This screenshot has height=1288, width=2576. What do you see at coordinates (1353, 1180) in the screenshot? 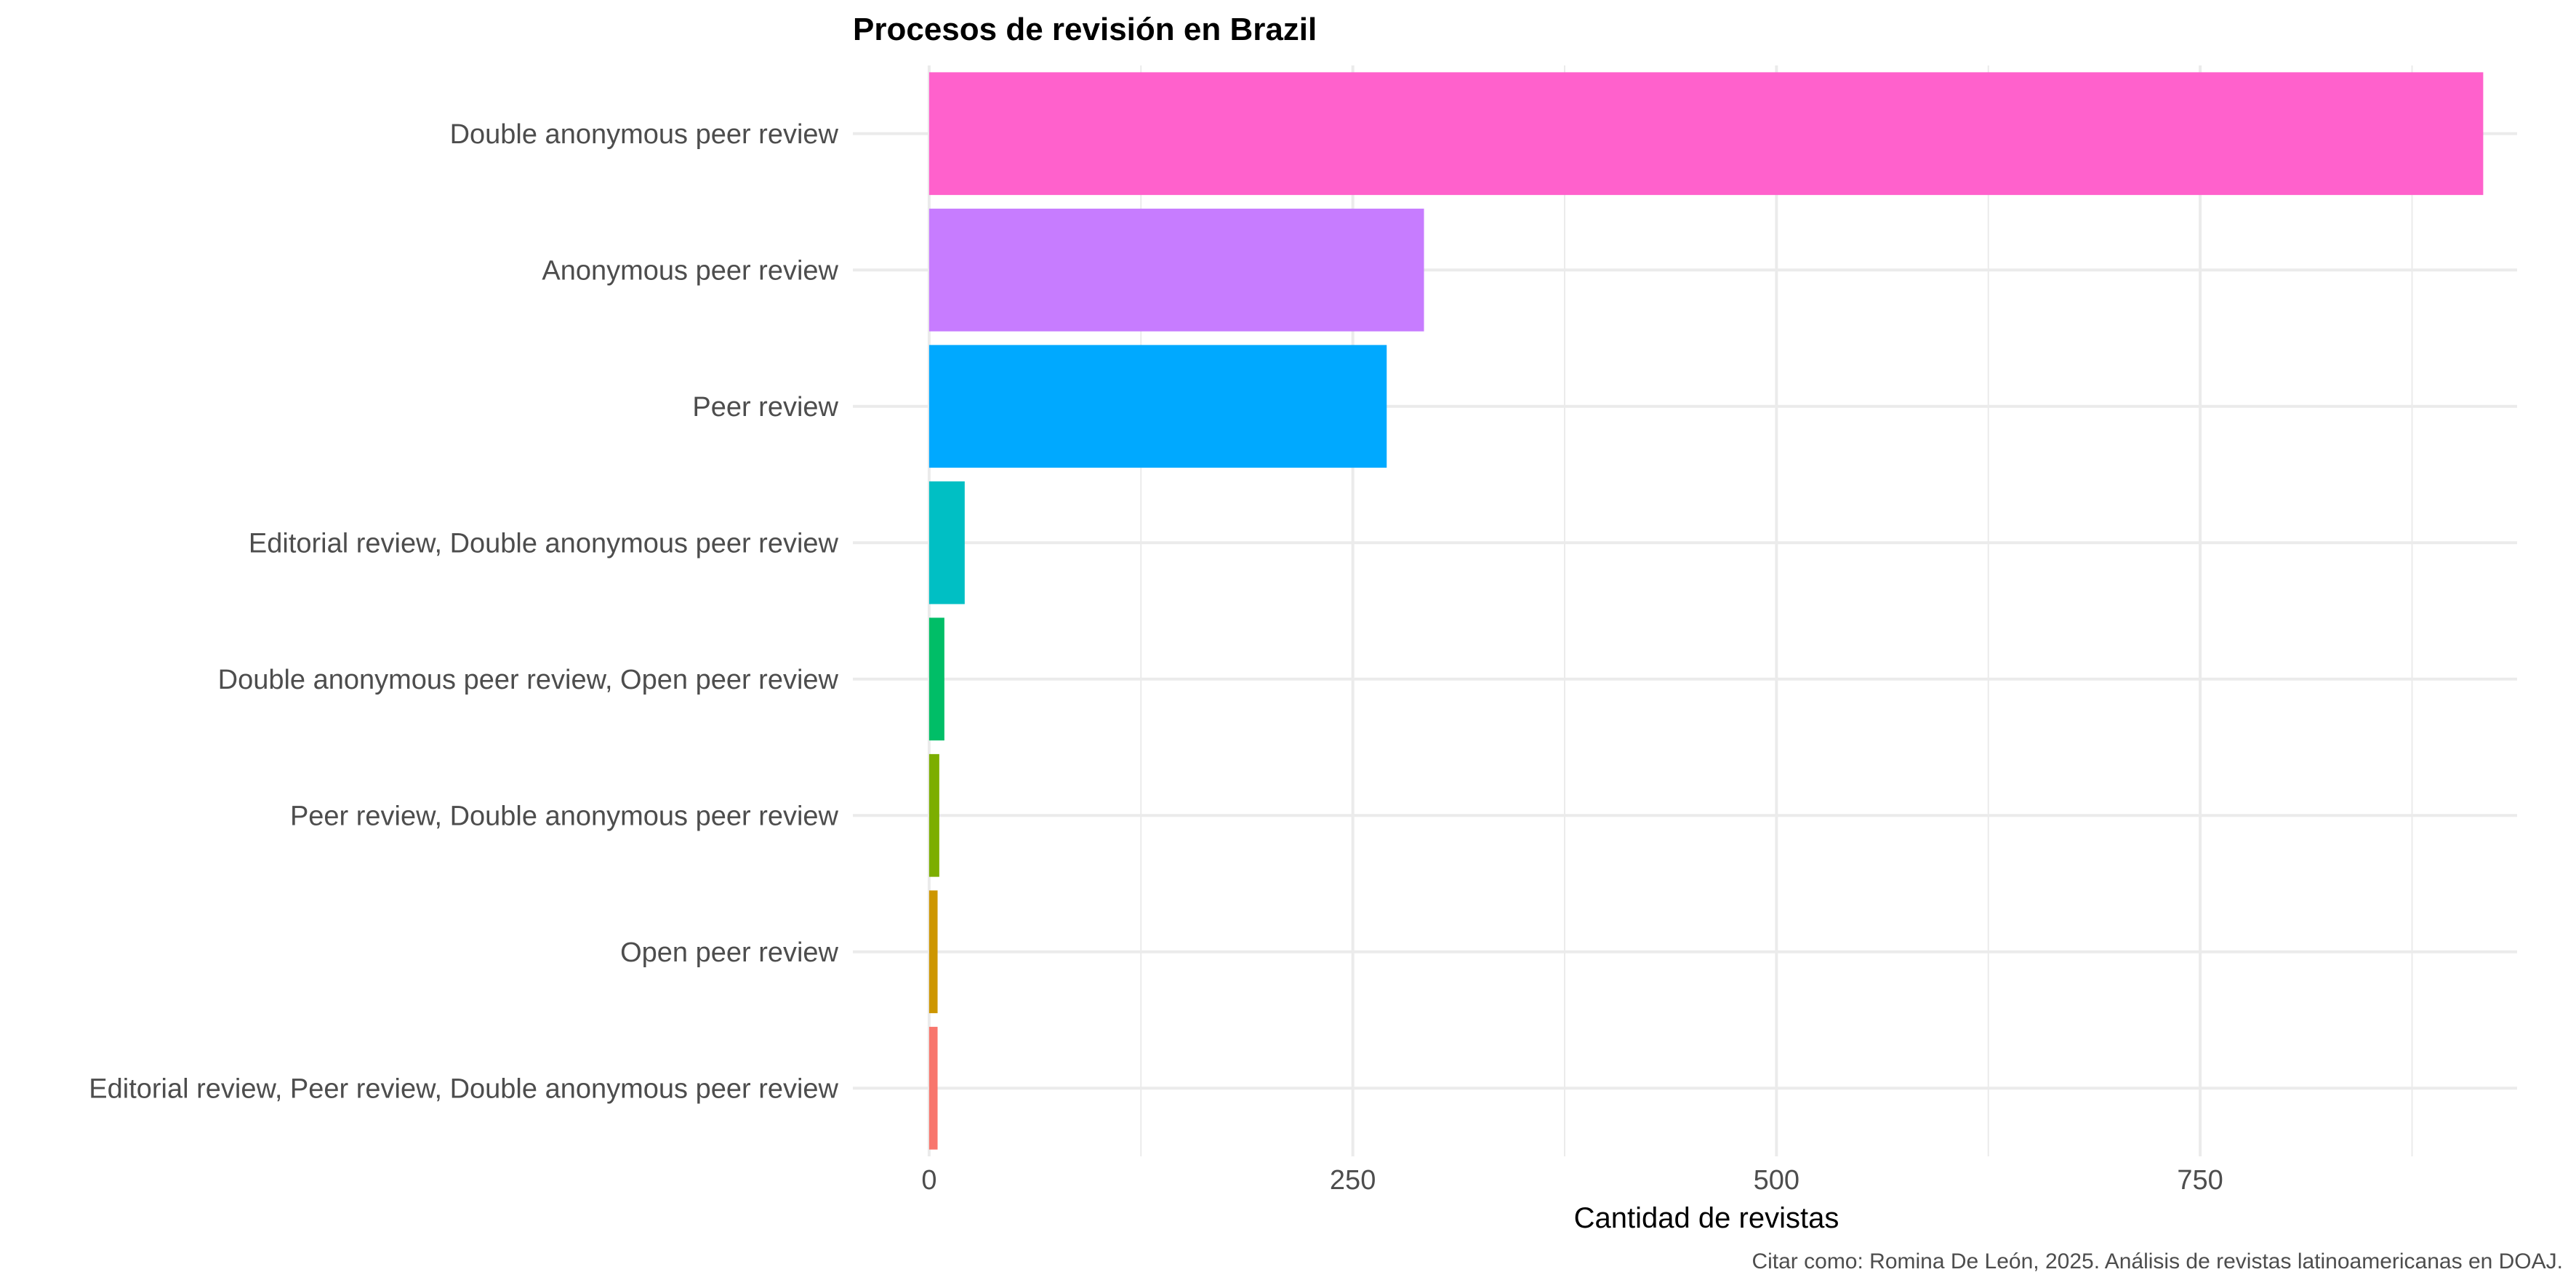
I see `x-tick-label: 250` at bounding box center [1353, 1180].